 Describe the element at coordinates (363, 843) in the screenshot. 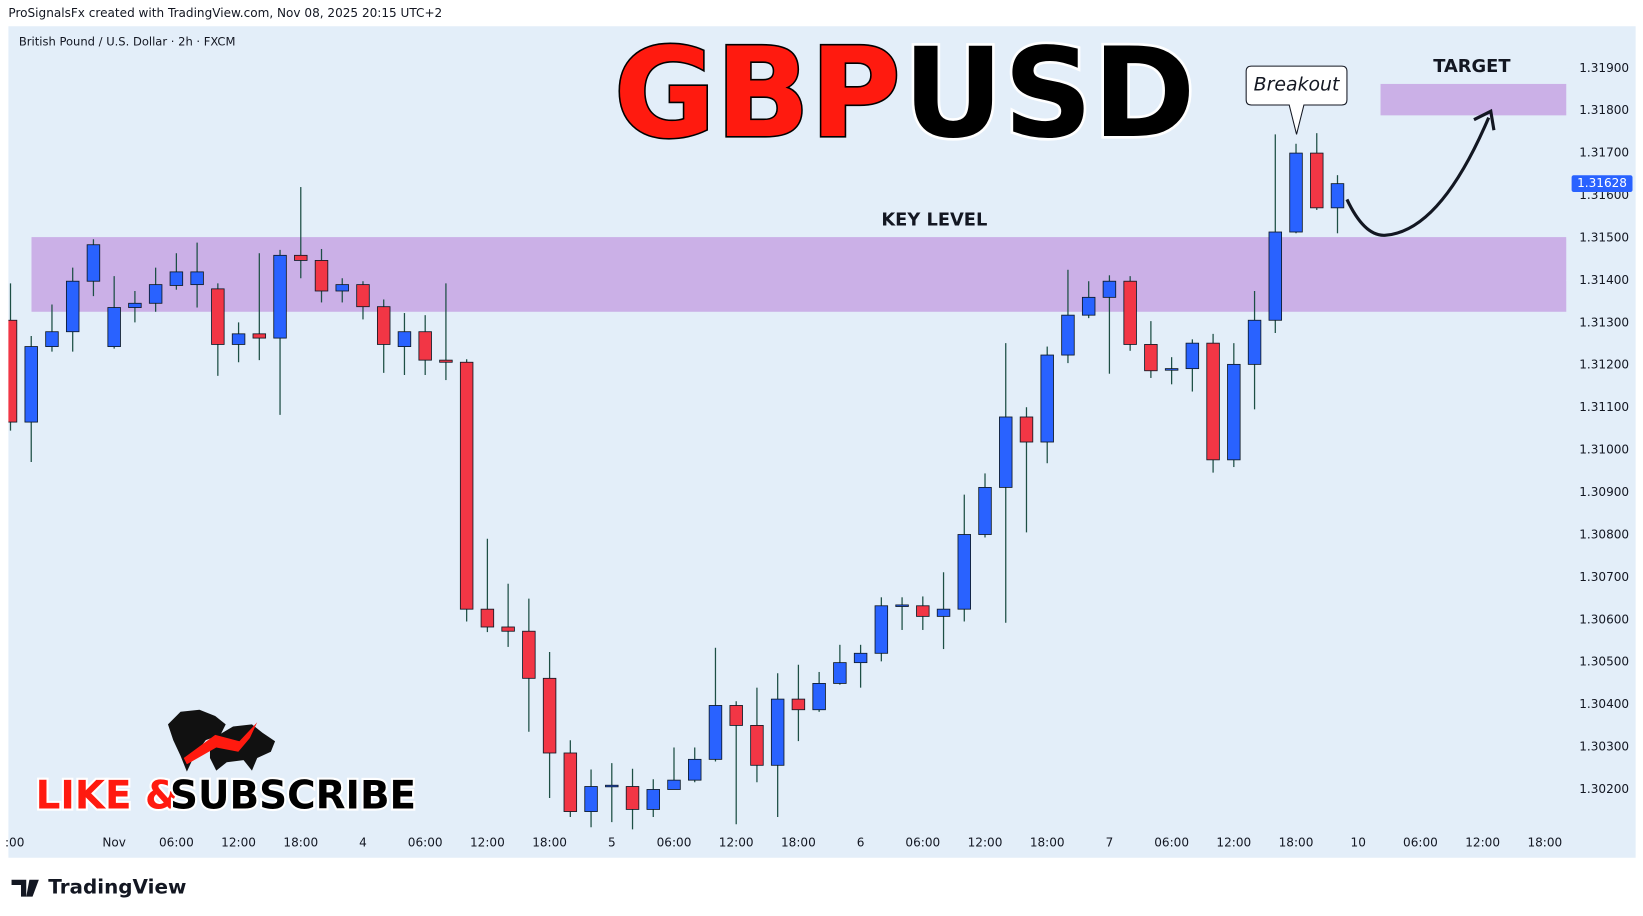

I see `x-tick-label: 4` at that location.